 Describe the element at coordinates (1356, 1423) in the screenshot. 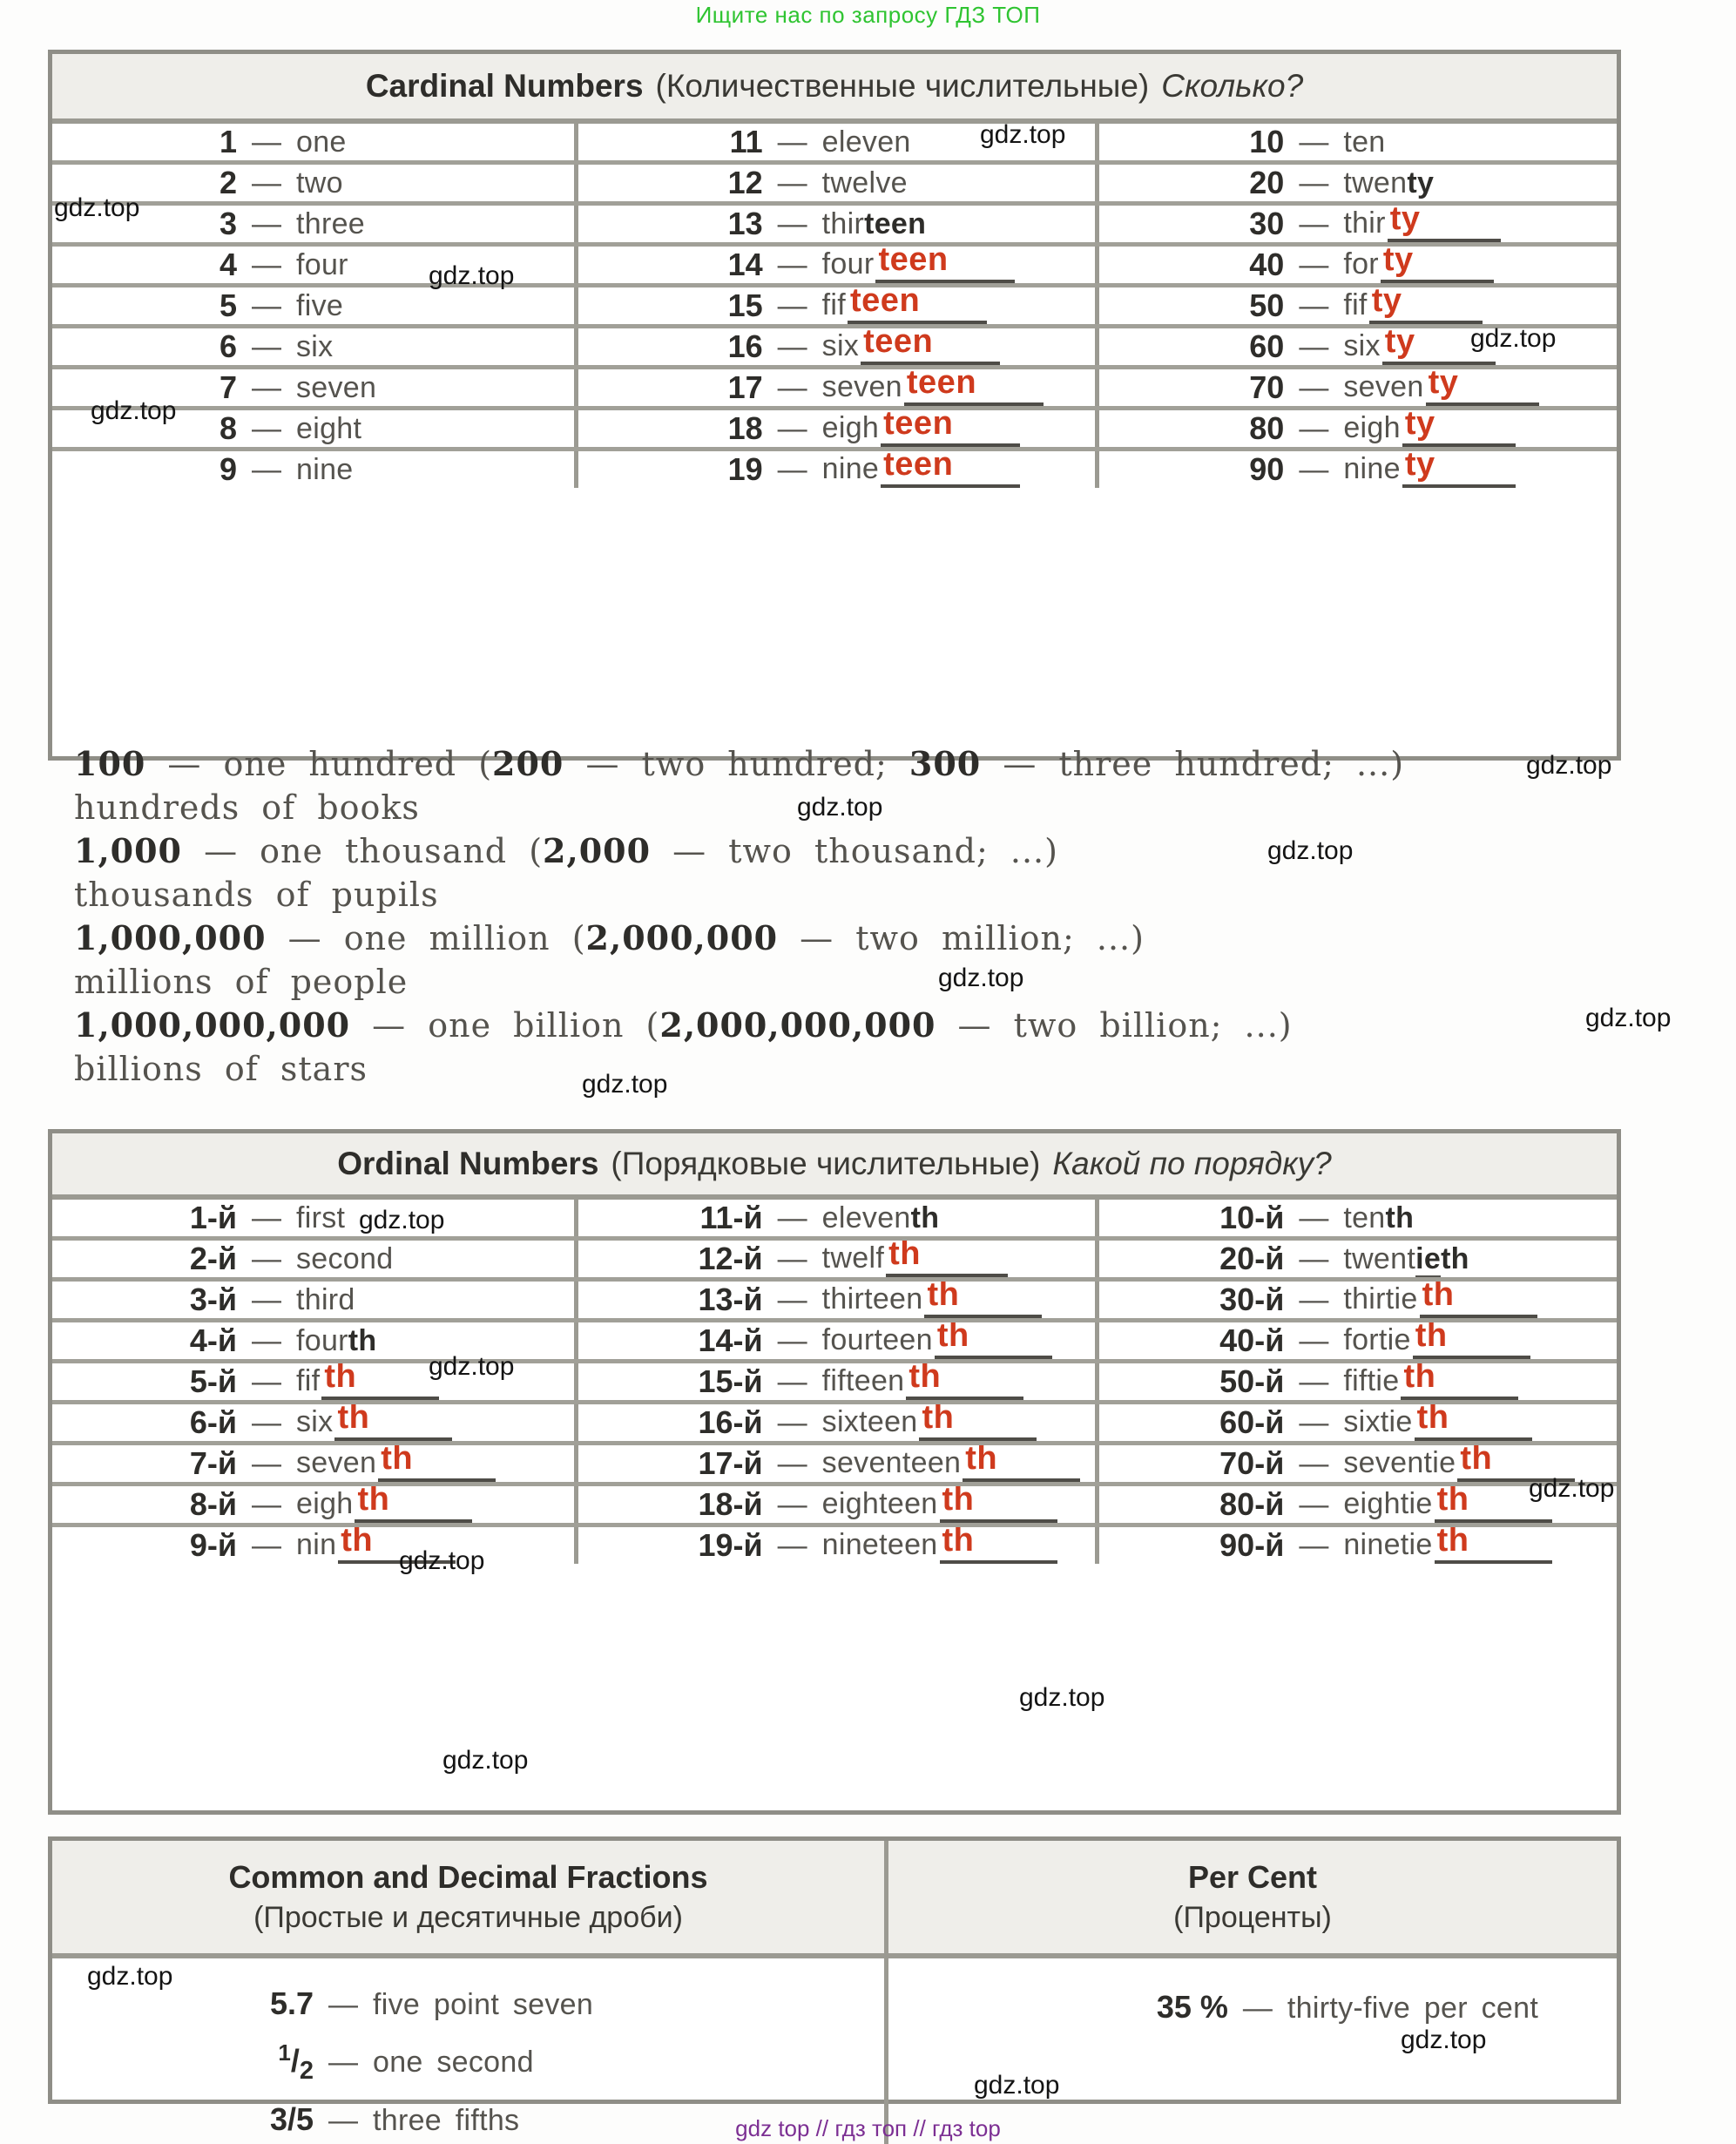

I see `table-cell: 60-й — sixtie th` at that location.